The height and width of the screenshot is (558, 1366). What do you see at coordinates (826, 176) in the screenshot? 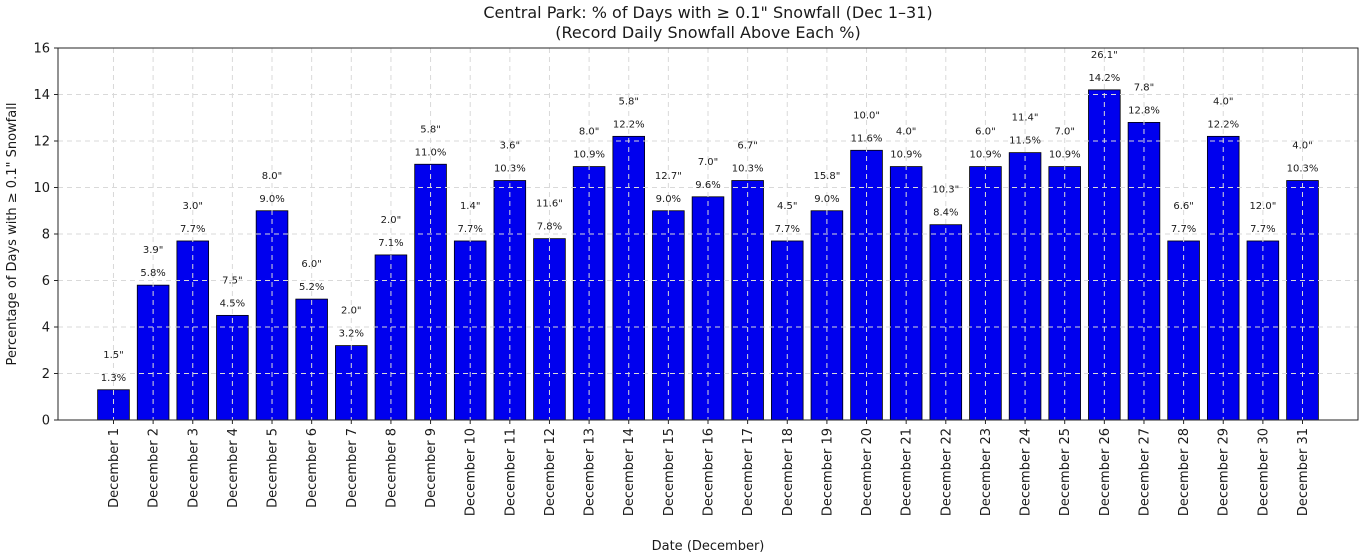
I see `record-label: 15.8"` at bounding box center [826, 176].